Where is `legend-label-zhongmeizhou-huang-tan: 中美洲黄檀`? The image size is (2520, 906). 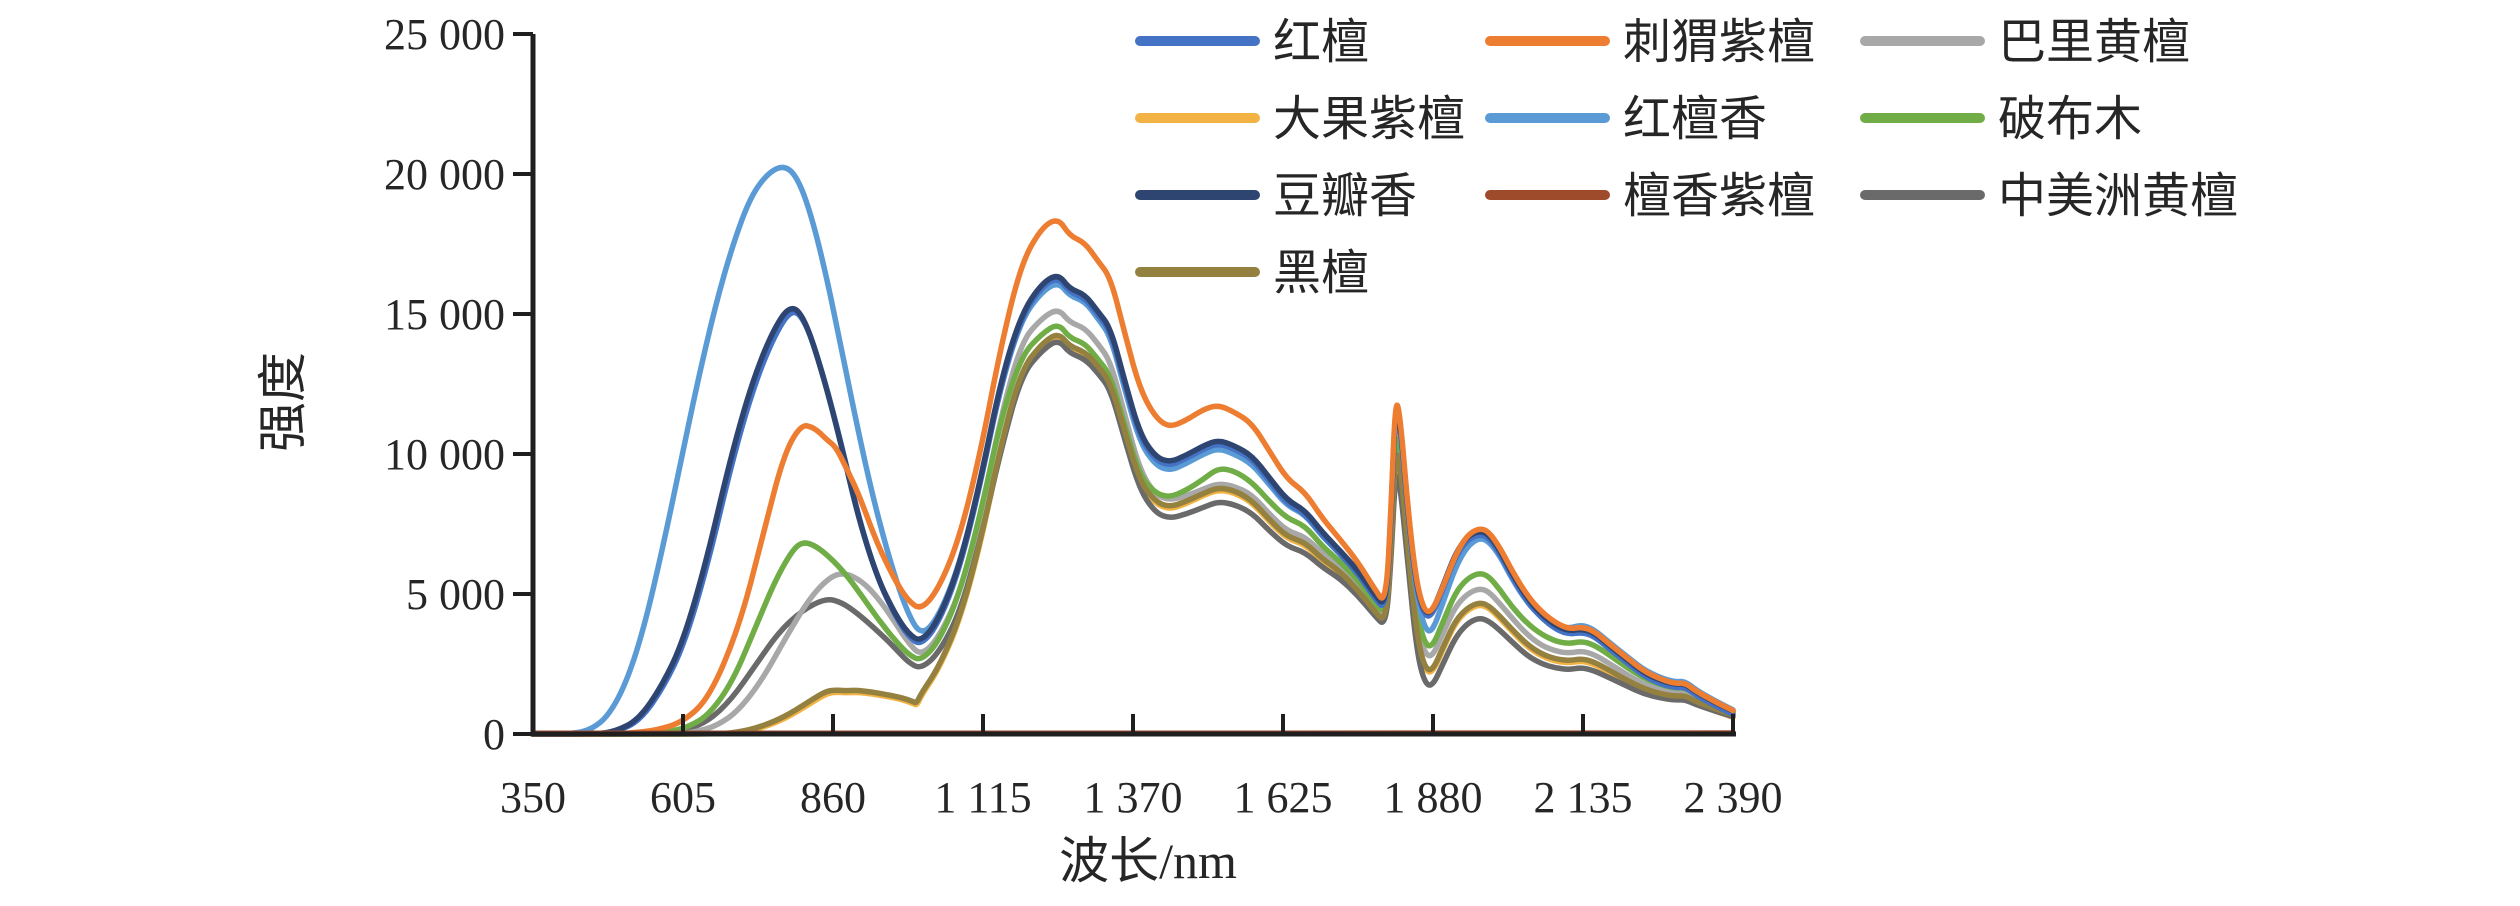 legend-label-zhongmeizhou-huang-tan: 中美洲黄檀 is located at coordinates (2118, 196).